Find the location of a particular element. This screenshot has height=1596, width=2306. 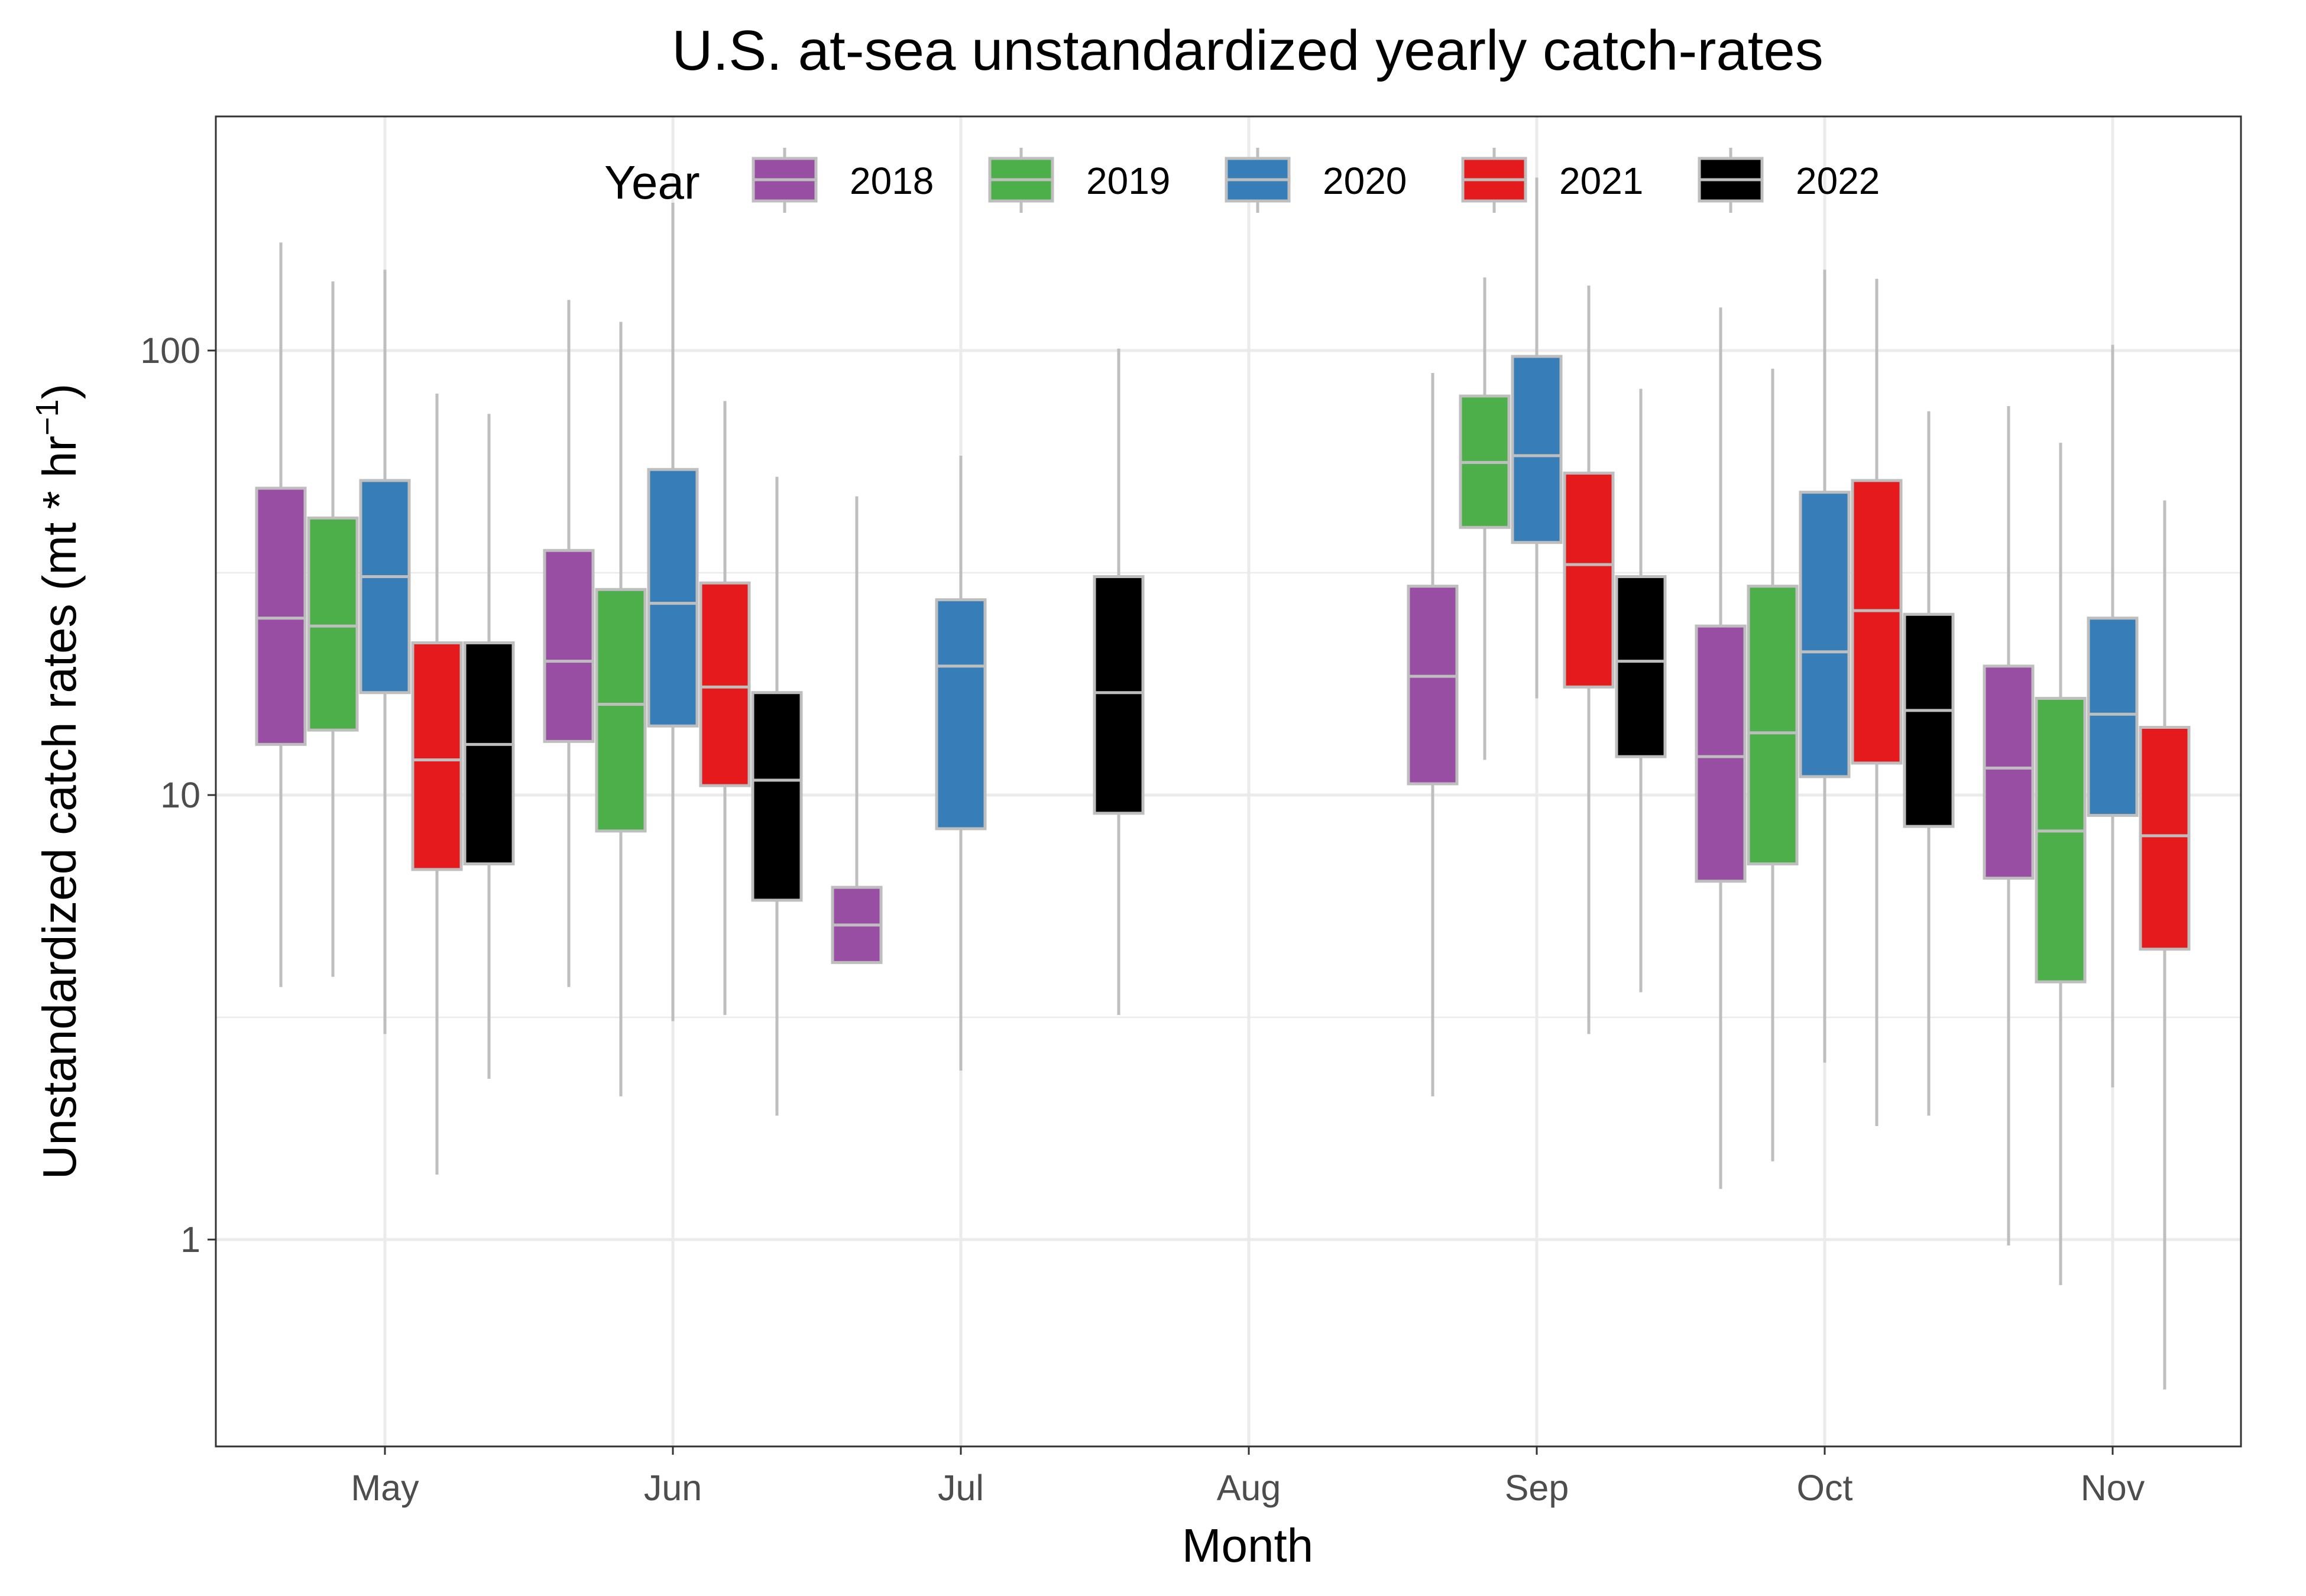

box-2019-may is located at coordinates (333, 624).